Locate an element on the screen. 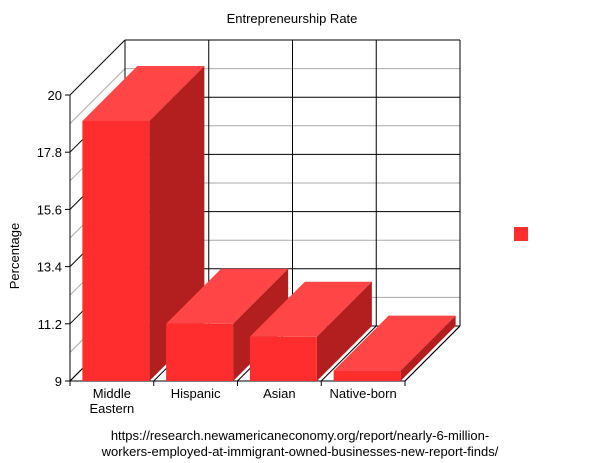 The image size is (600, 463). x-tick-label: Middle is located at coordinates (112, 393).